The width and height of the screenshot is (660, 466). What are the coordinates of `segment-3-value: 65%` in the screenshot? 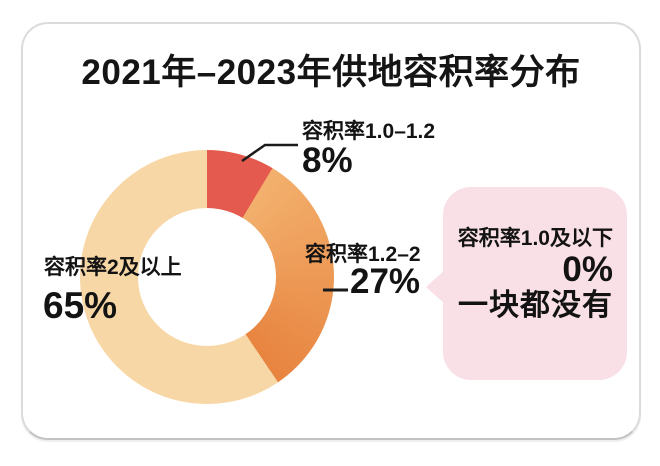 It's located at (80, 305).